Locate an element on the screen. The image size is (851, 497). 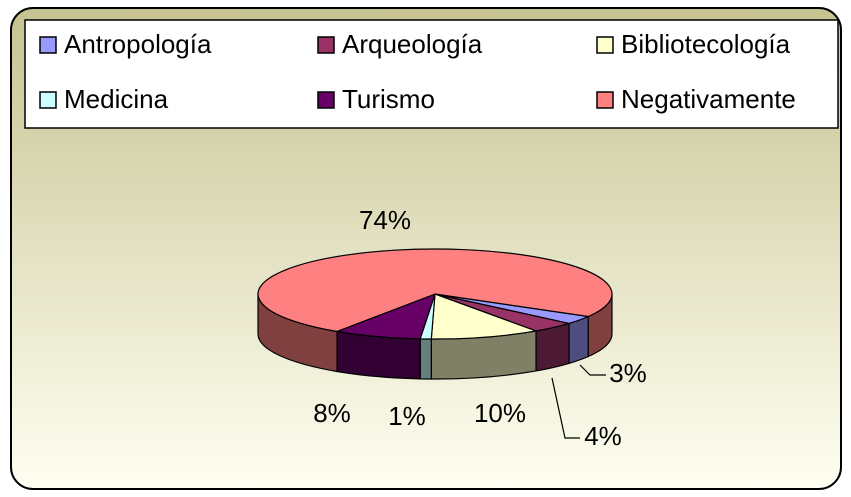
data-label: 74% is located at coordinates (385, 220).